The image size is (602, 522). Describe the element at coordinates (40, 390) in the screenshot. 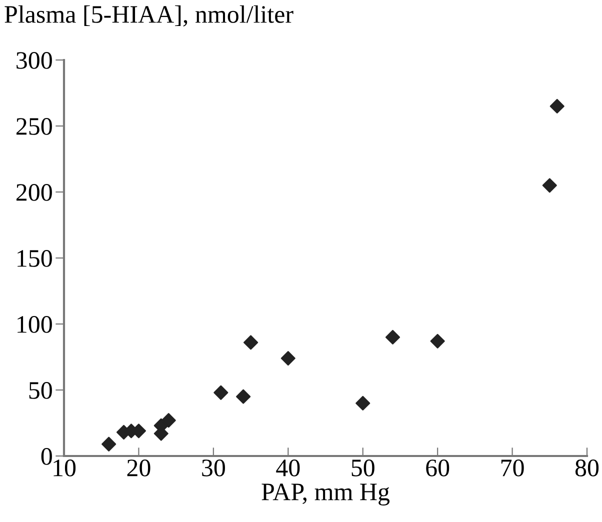

I see `y-tick-label: 50` at that location.